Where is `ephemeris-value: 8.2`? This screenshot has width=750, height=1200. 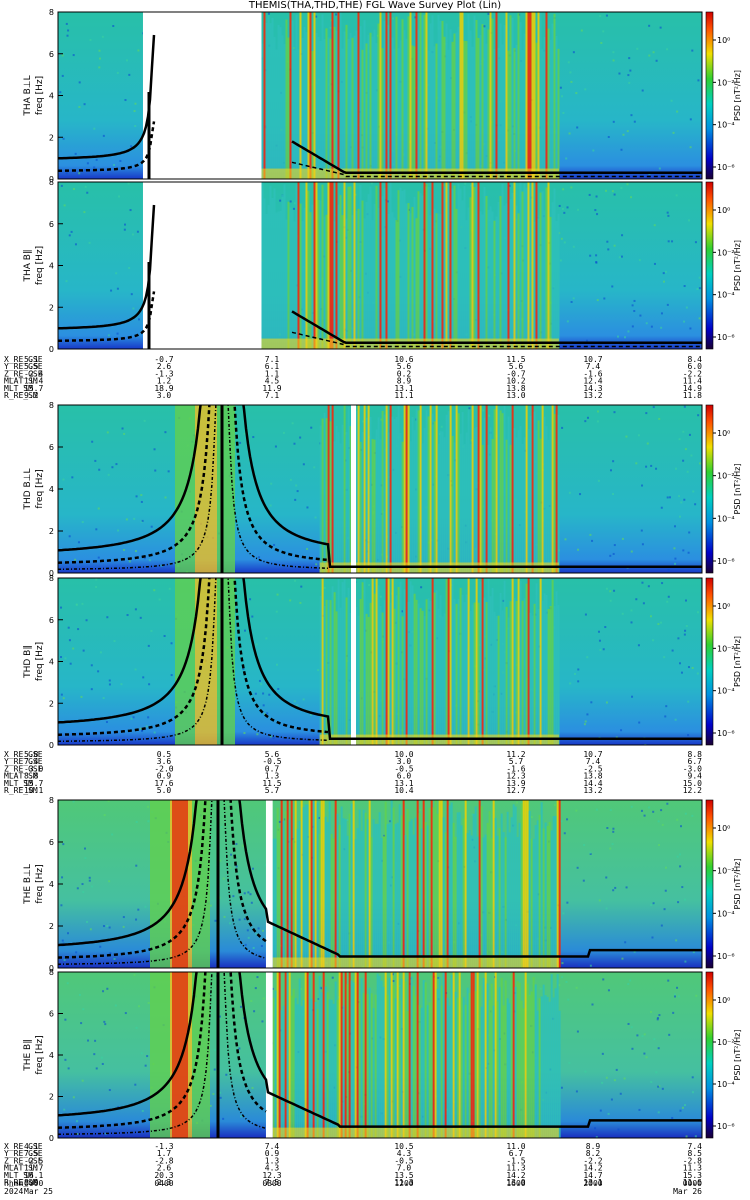 ephemeris-value: 8.2 is located at coordinates (593, 1153).